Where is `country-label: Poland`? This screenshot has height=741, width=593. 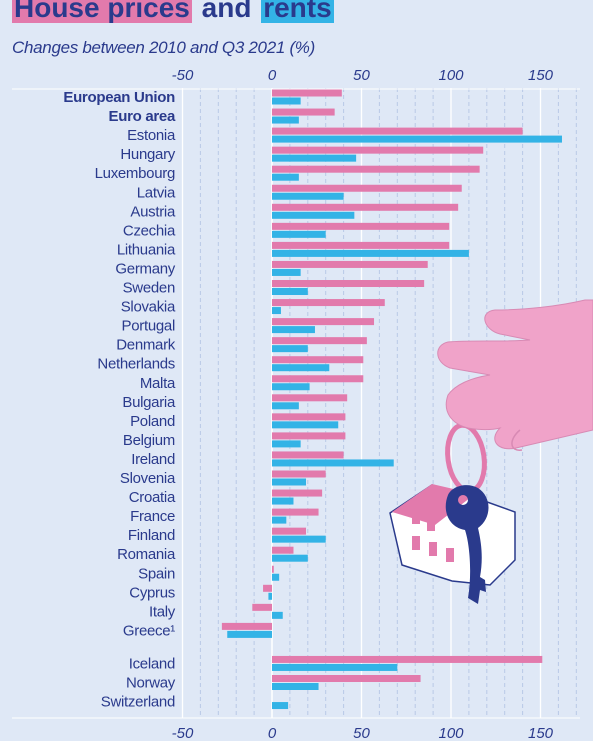
country-label: Poland is located at coordinates (152, 421).